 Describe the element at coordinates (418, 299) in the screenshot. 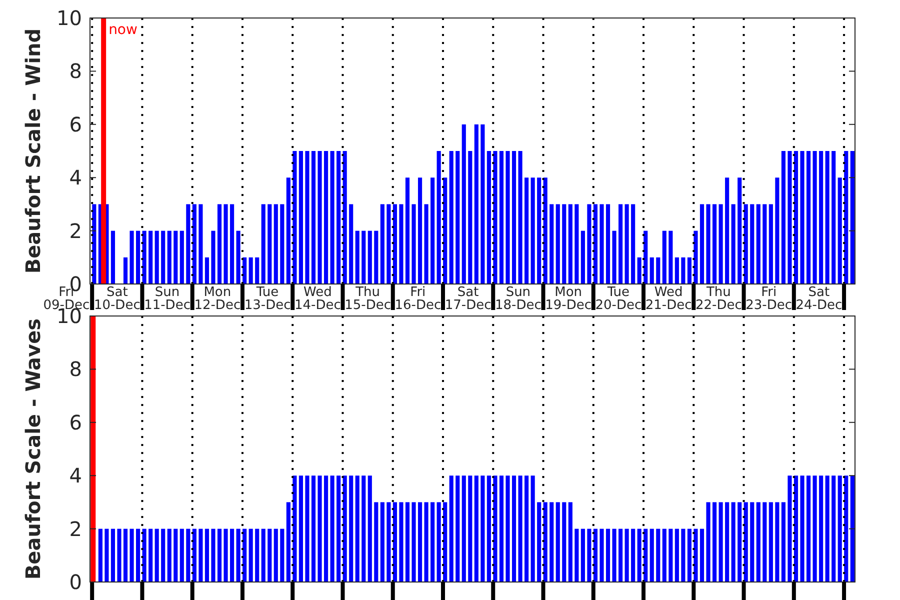

I see `x-tick-label: Fri 16-Dec` at that location.